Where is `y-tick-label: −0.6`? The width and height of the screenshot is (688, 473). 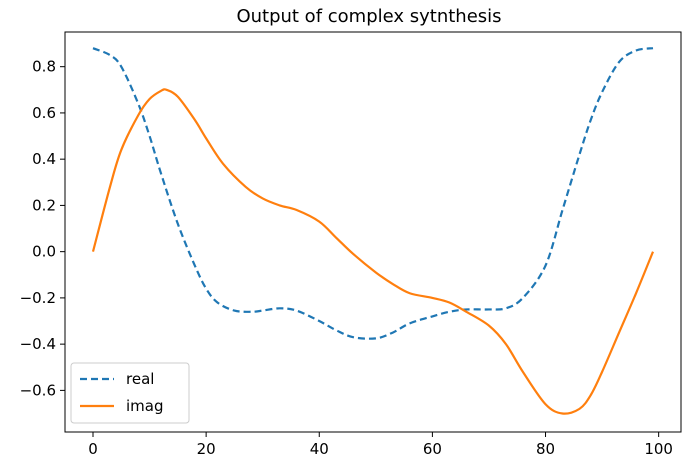 y-tick-label: −0.6 is located at coordinates (38, 390).